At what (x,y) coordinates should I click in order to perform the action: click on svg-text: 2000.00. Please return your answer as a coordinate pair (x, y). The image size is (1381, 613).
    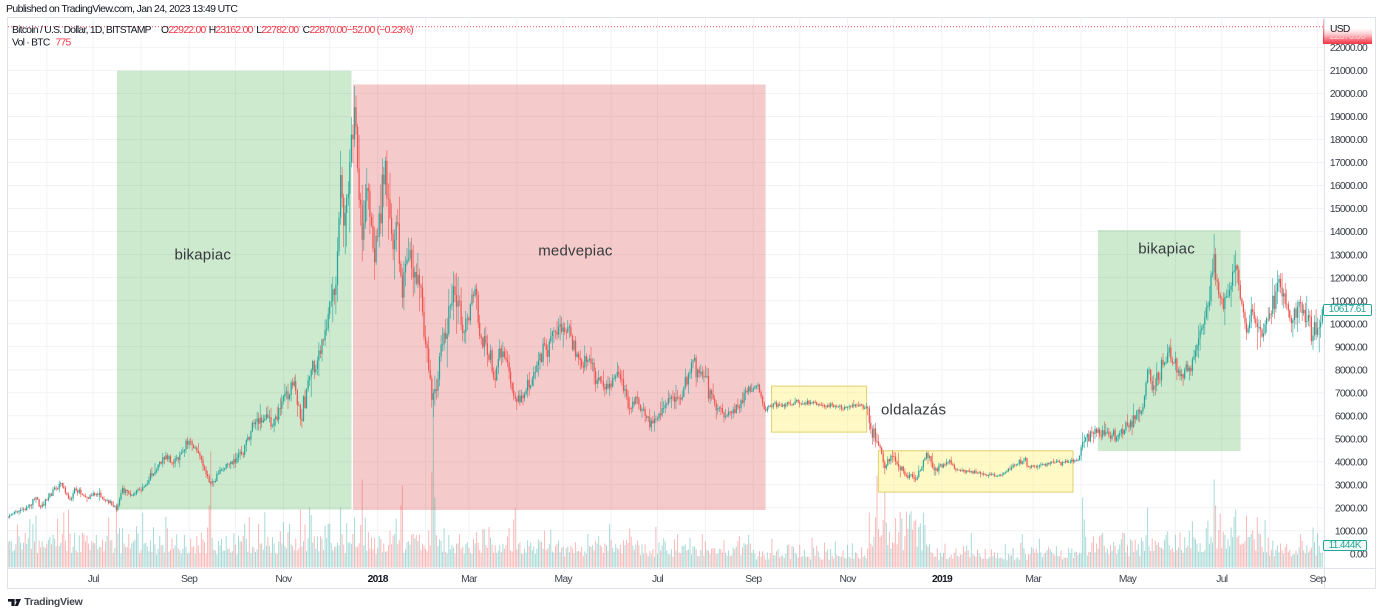
    Looking at the image, I should click on (1351, 509).